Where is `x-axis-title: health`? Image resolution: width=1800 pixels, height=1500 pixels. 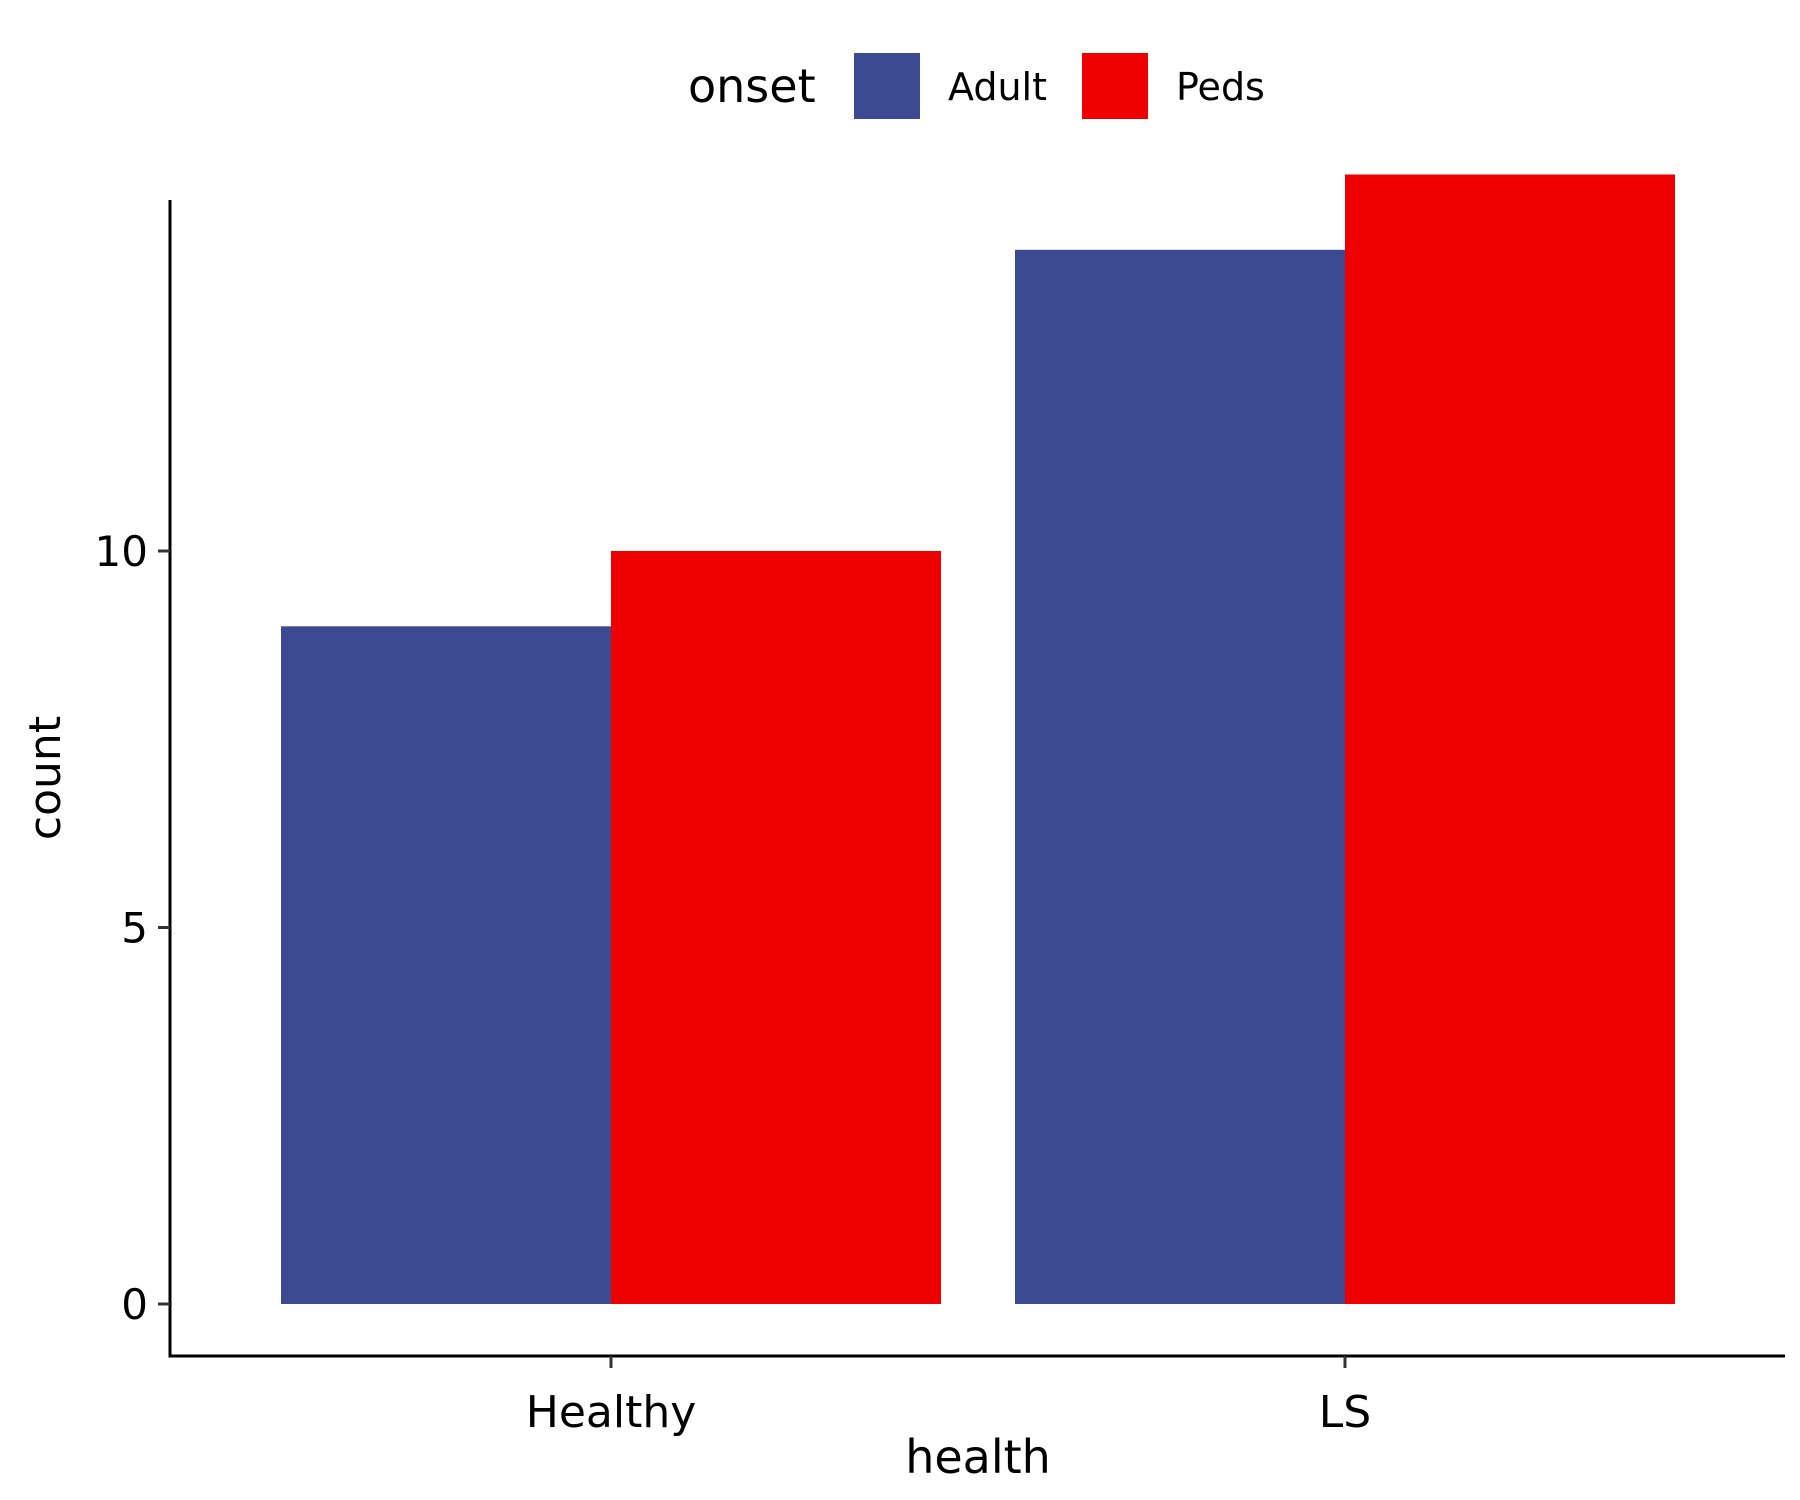
x-axis-title: health is located at coordinates (978, 1457).